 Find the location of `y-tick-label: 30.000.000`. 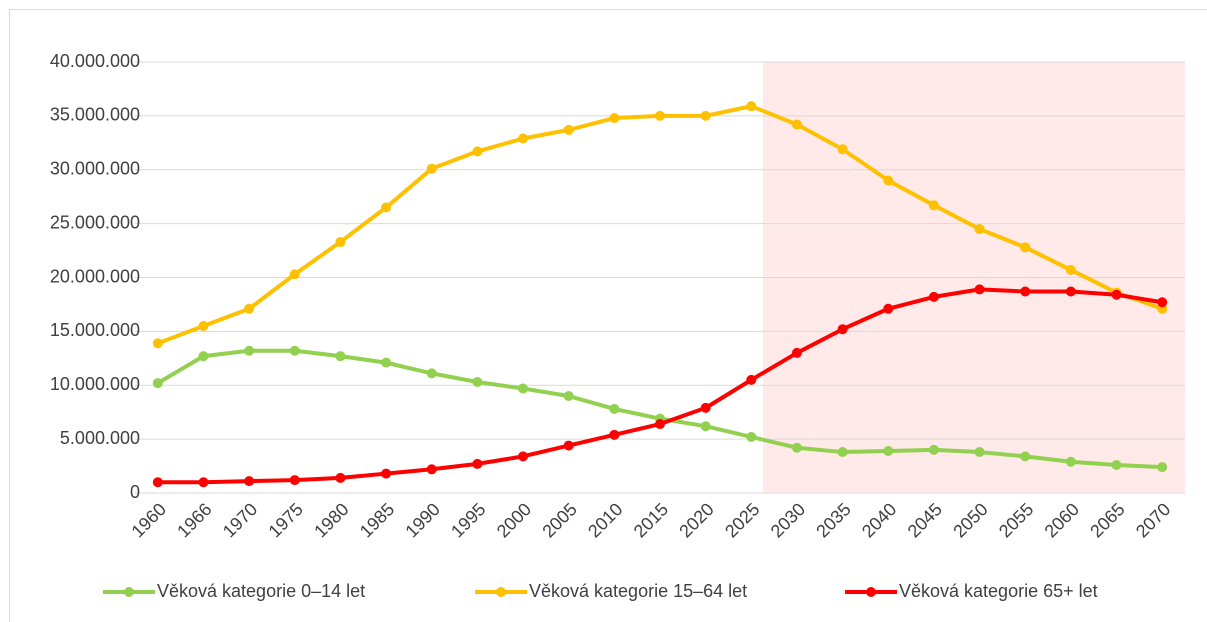

y-tick-label: 30.000.000 is located at coordinates (95, 169).